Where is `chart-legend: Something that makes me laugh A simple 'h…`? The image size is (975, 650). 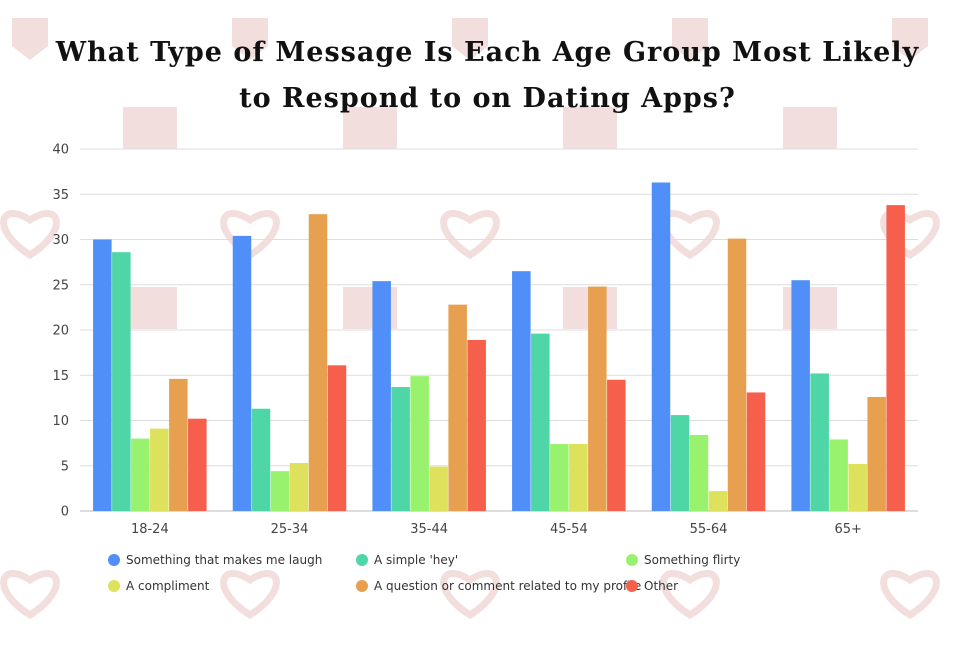 chart-legend: Something that makes me laugh A simple 'h… is located at coordinates (424, 573).